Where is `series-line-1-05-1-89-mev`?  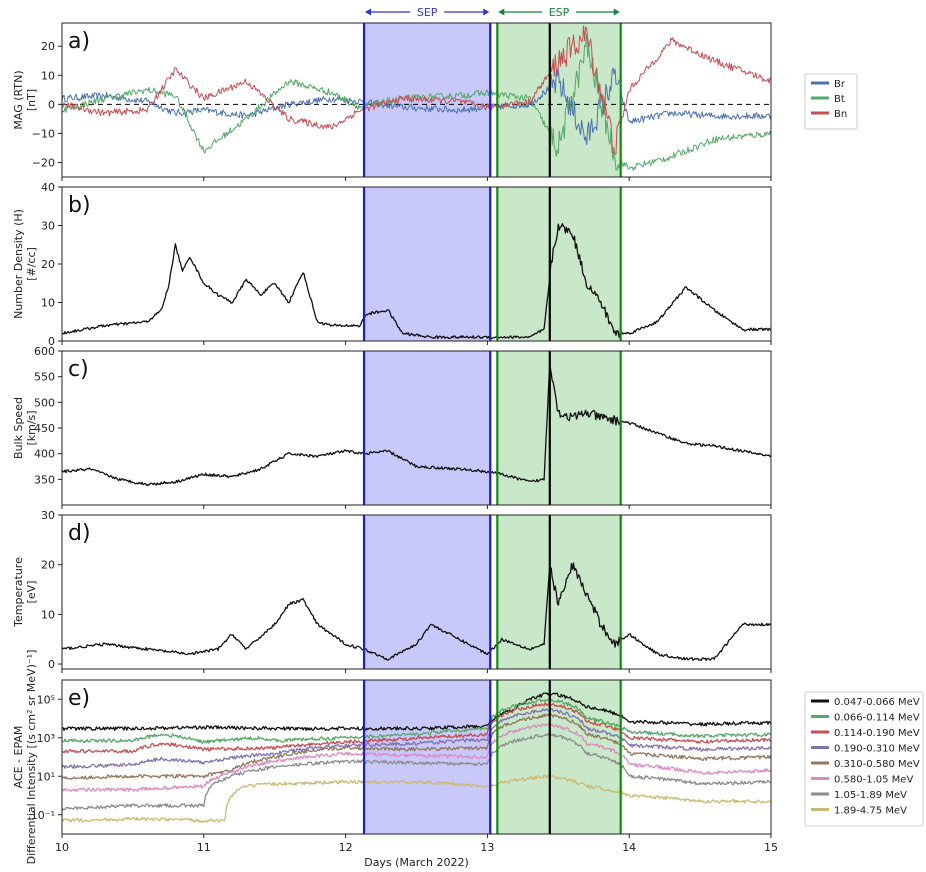
series-line-1-05-1-89-mev is located at coordinates (416, 771).